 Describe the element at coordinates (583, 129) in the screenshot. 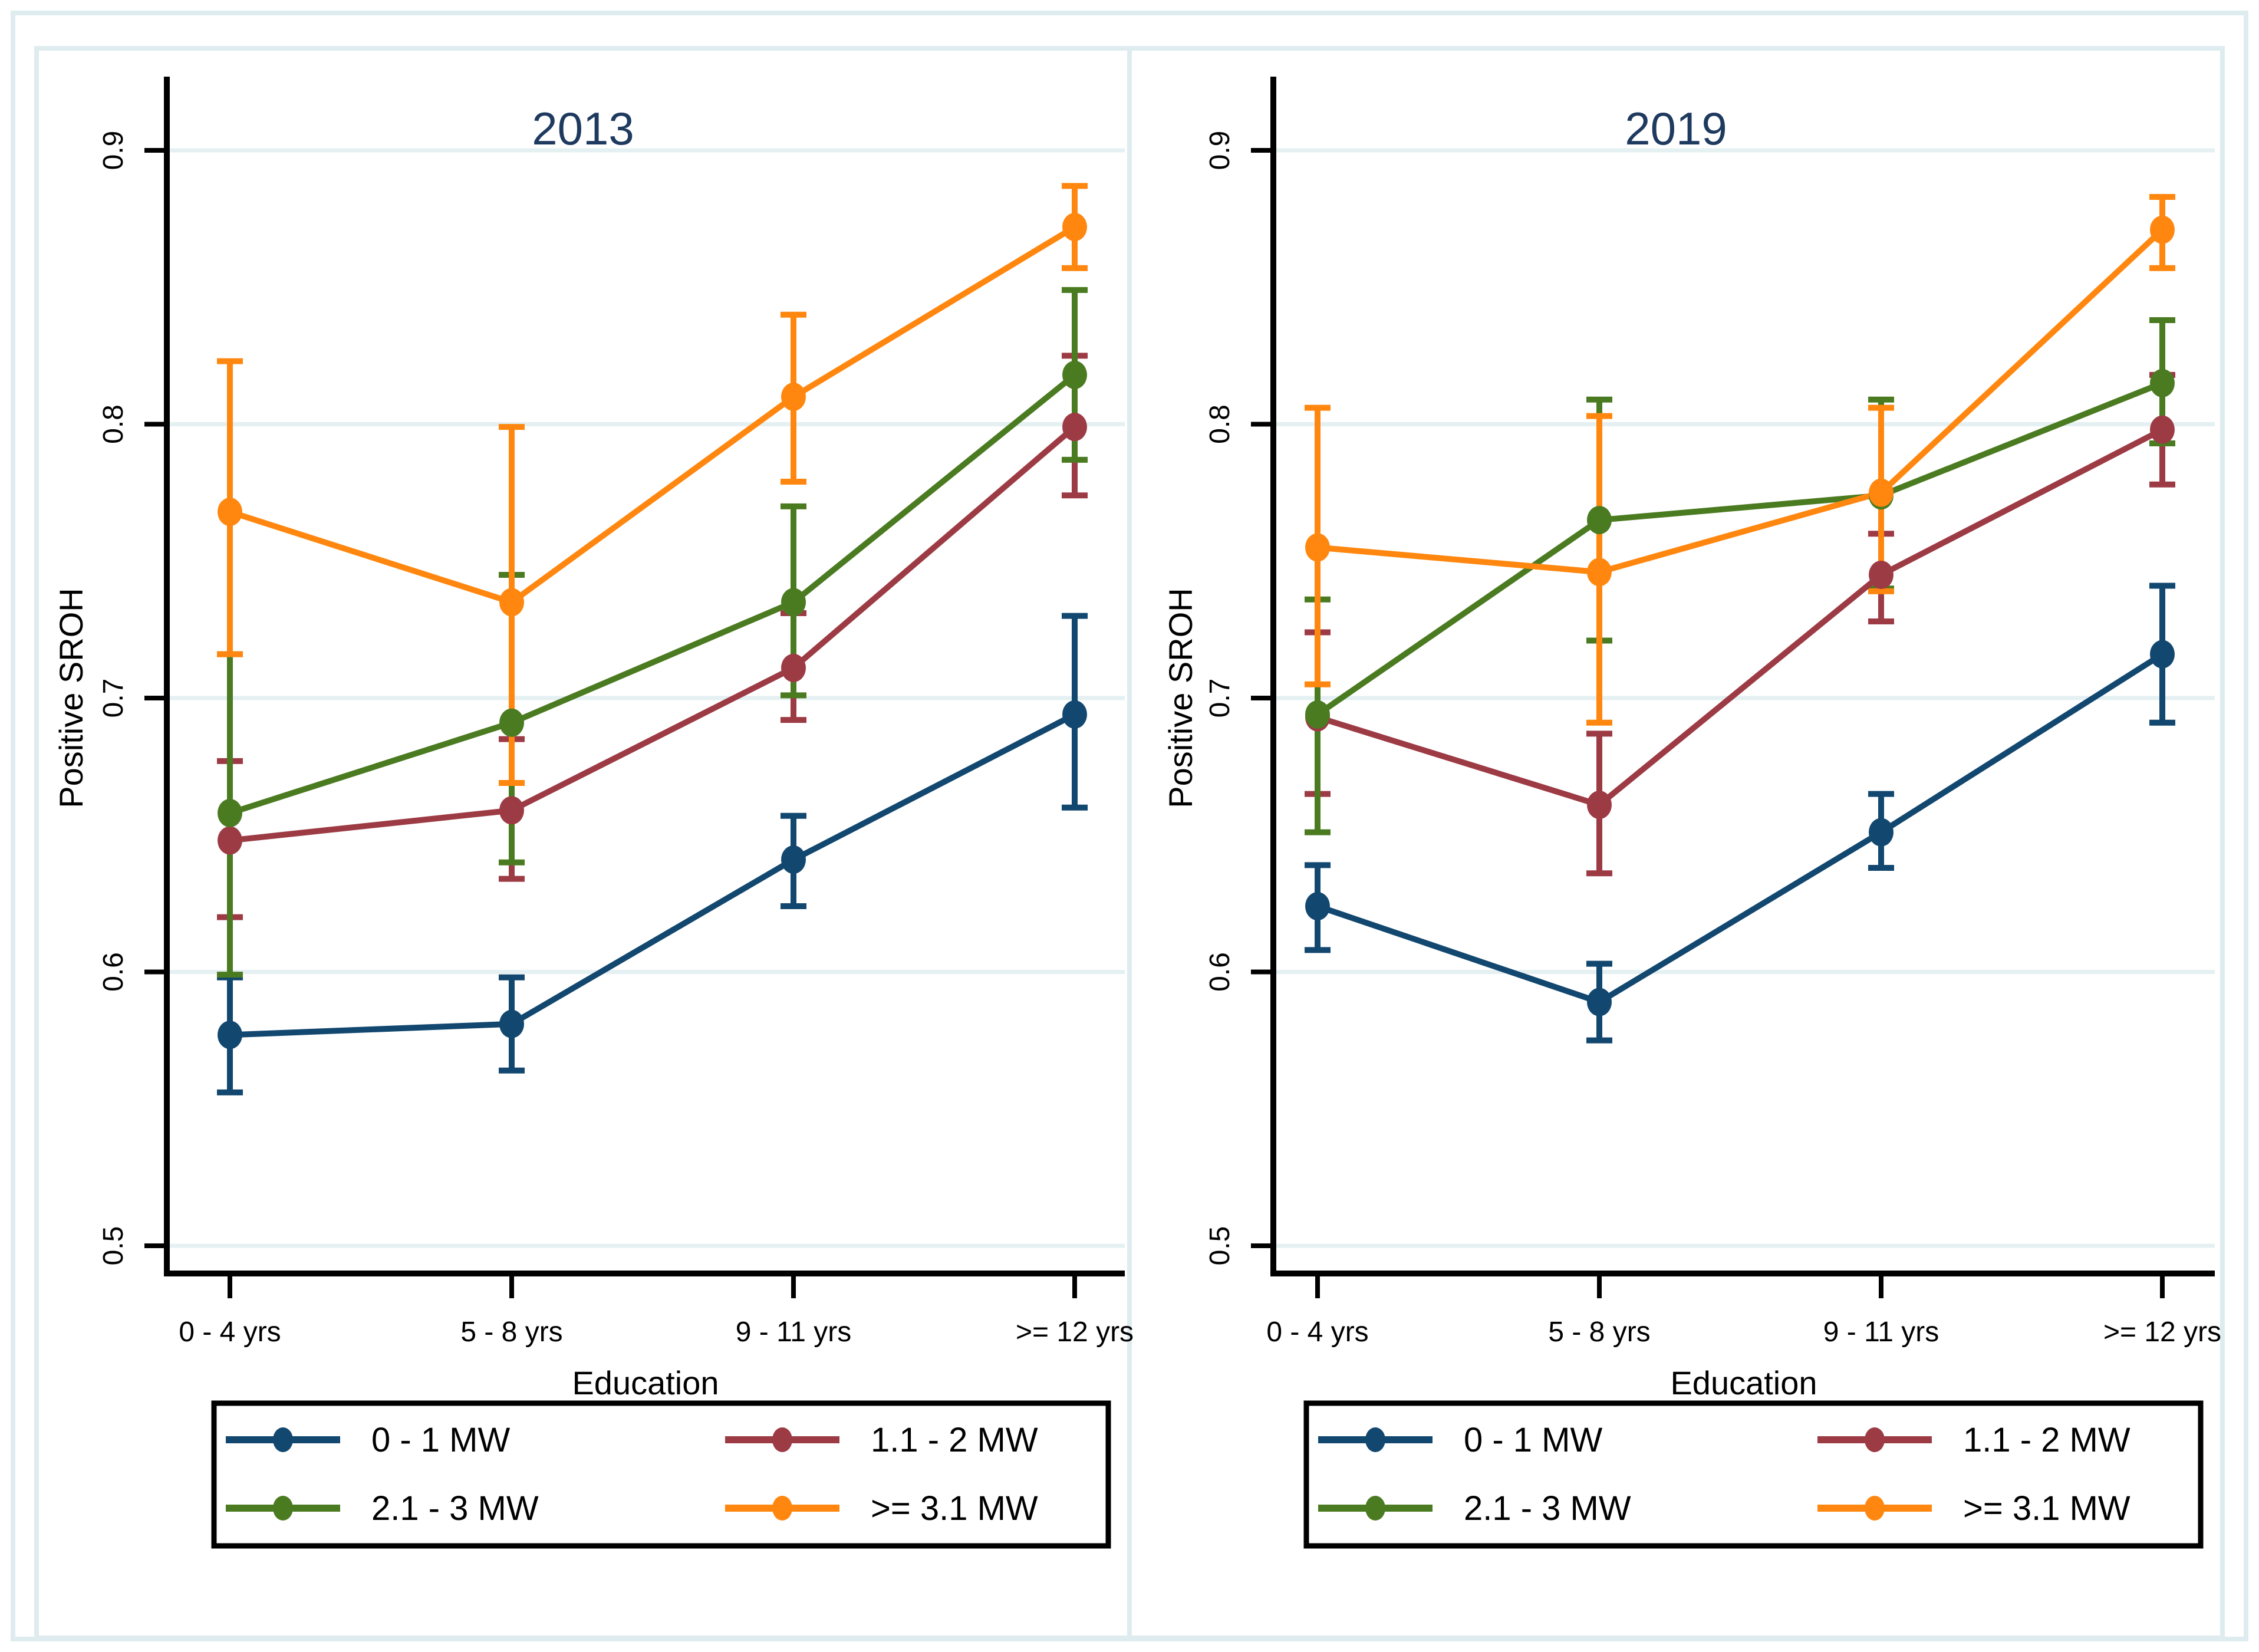

I see `panel-title: 2013` at that location.